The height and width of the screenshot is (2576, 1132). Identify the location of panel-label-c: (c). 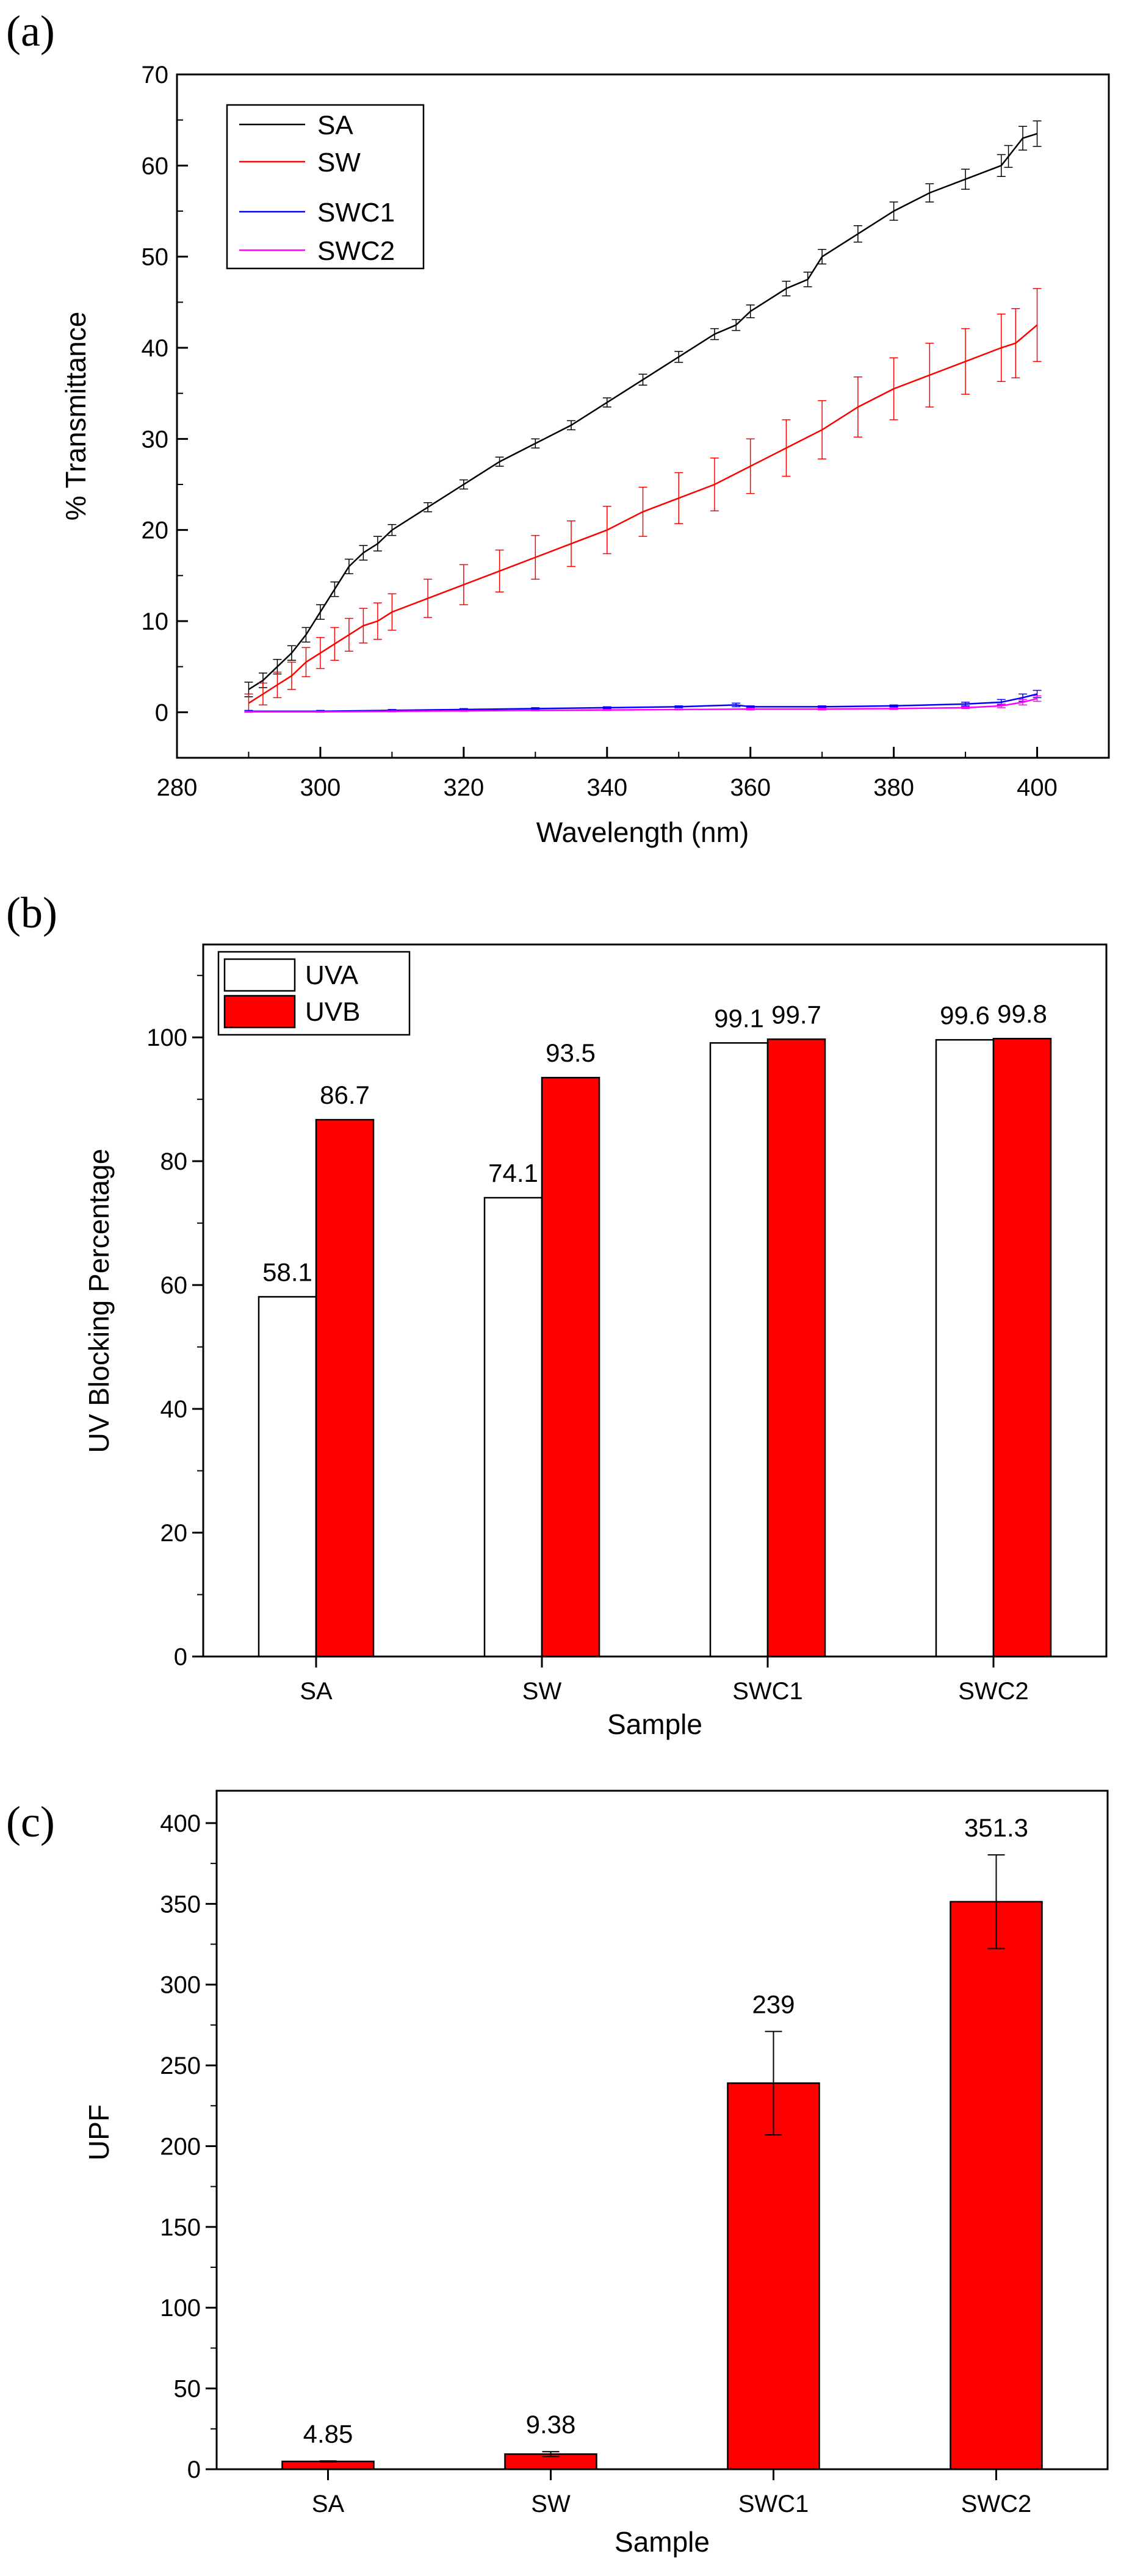
(31, 1821).